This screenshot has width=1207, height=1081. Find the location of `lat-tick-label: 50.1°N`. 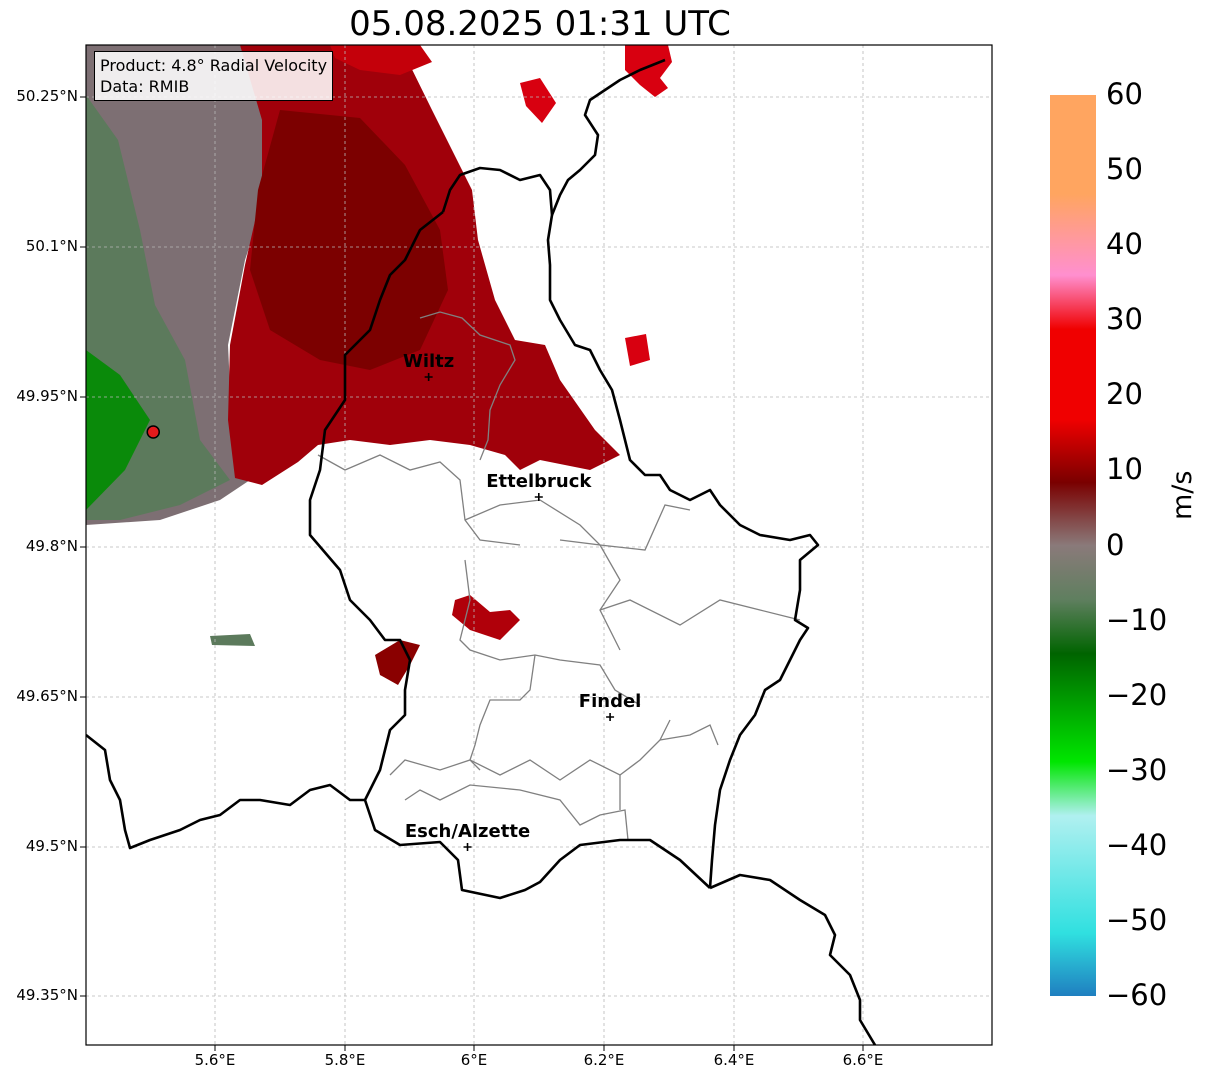

lat-tick-label: 50.1°N is located at coordinates (51, 246).